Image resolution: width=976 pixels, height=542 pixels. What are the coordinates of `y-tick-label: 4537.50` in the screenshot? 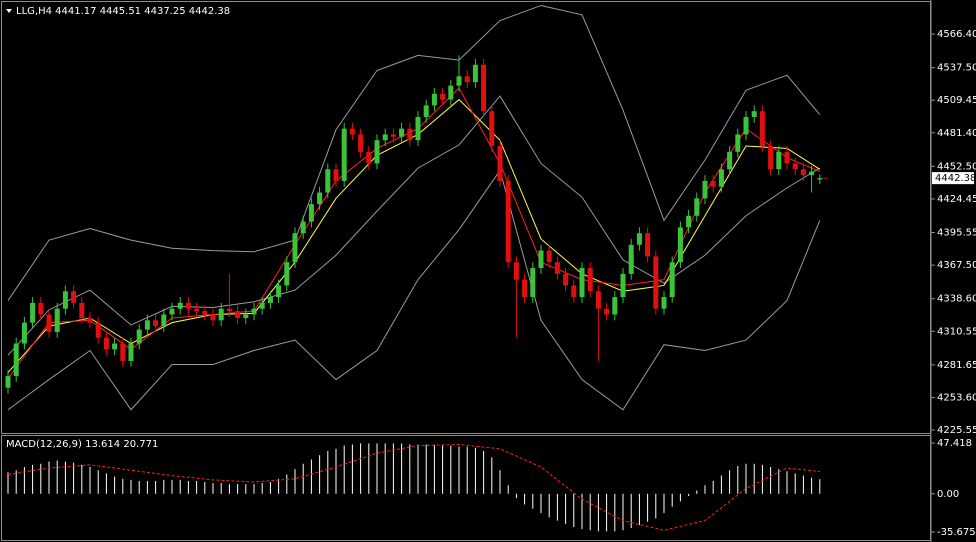 It's located at (956, 68).